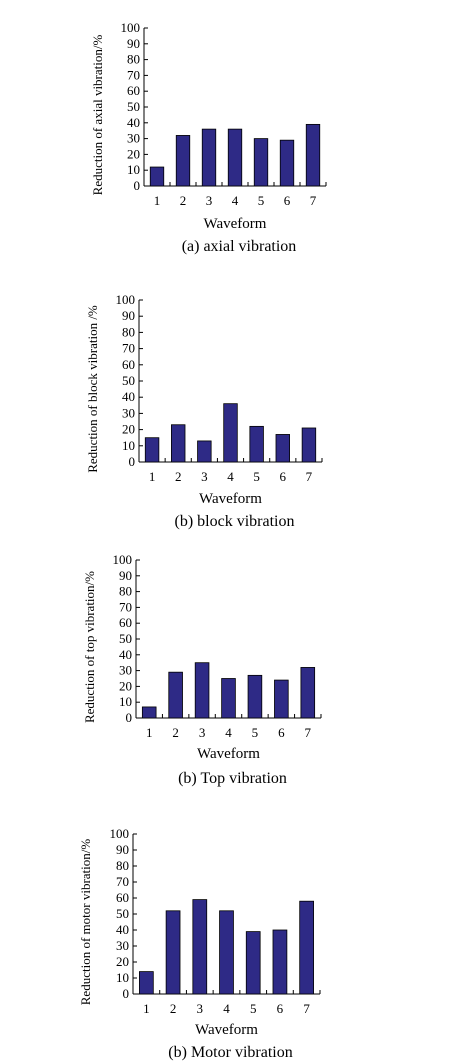  What do you see at coordinates (230, 1052) in the screenshot?
I see `chart-caption: (b) Motor vibration` at bounding box center [230, 1052].